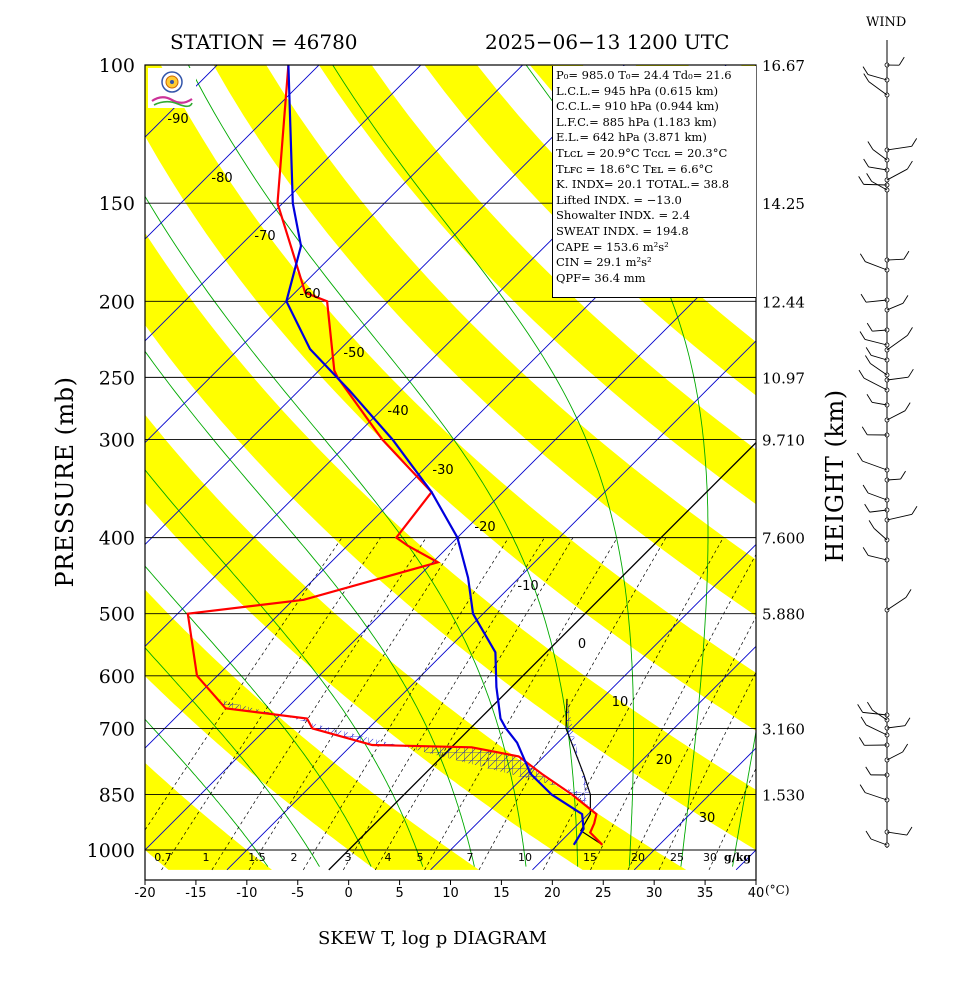  Describe the element at coordinates (117, 378) in the screenshot. I see `pressure-tick-label: 250` at that location.